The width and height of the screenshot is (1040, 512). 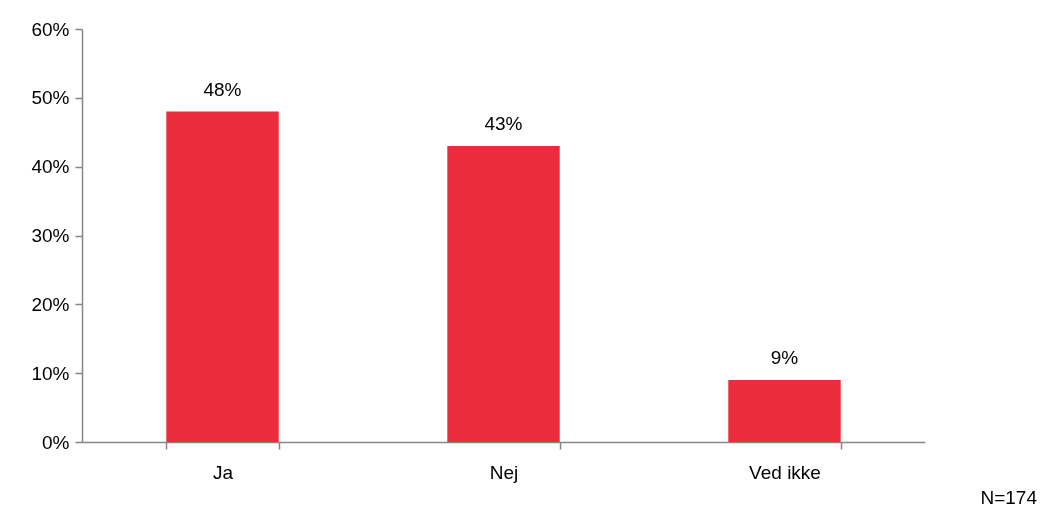 What do you see at coordinates (50, 98) in the screenshot?
I see `y-tick-label: 50%` at bounding box center [50, 98].